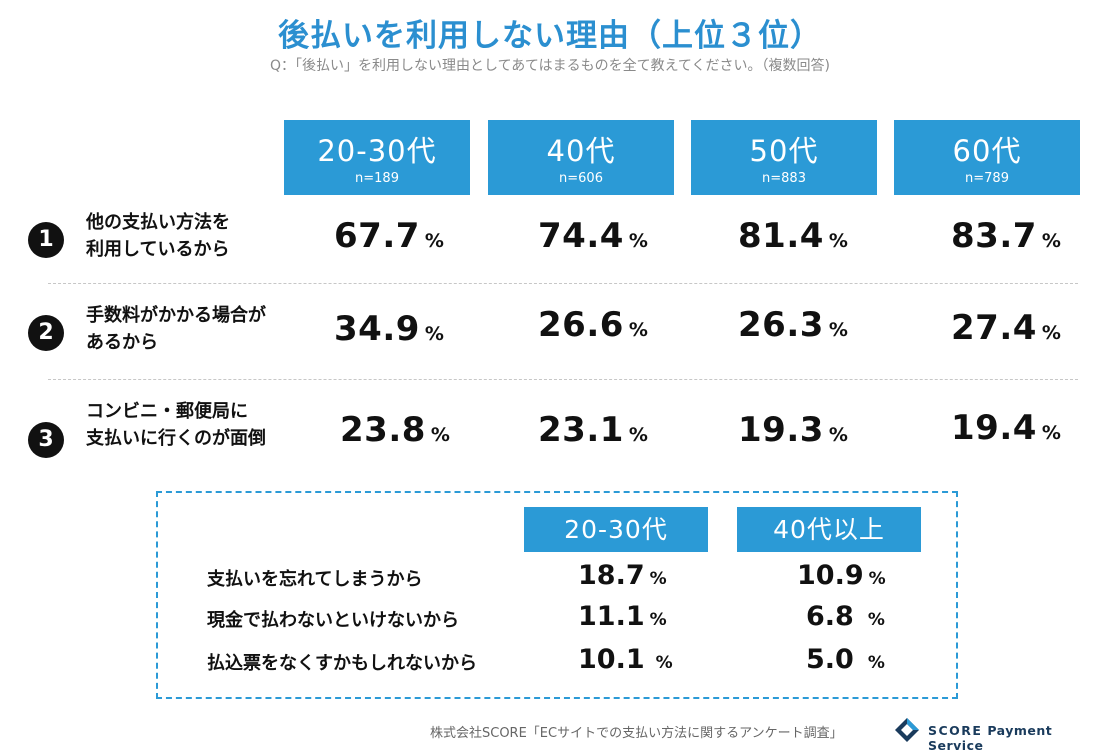  I want to click on column-label: 40代, so click(581, 151).